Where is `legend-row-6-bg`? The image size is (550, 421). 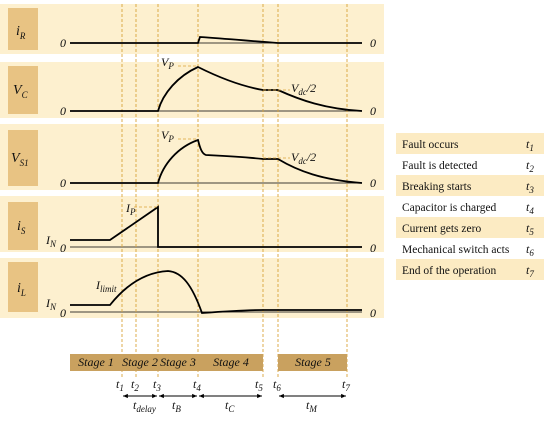
legend-row-6-bg is located at coordinates (470, 248).